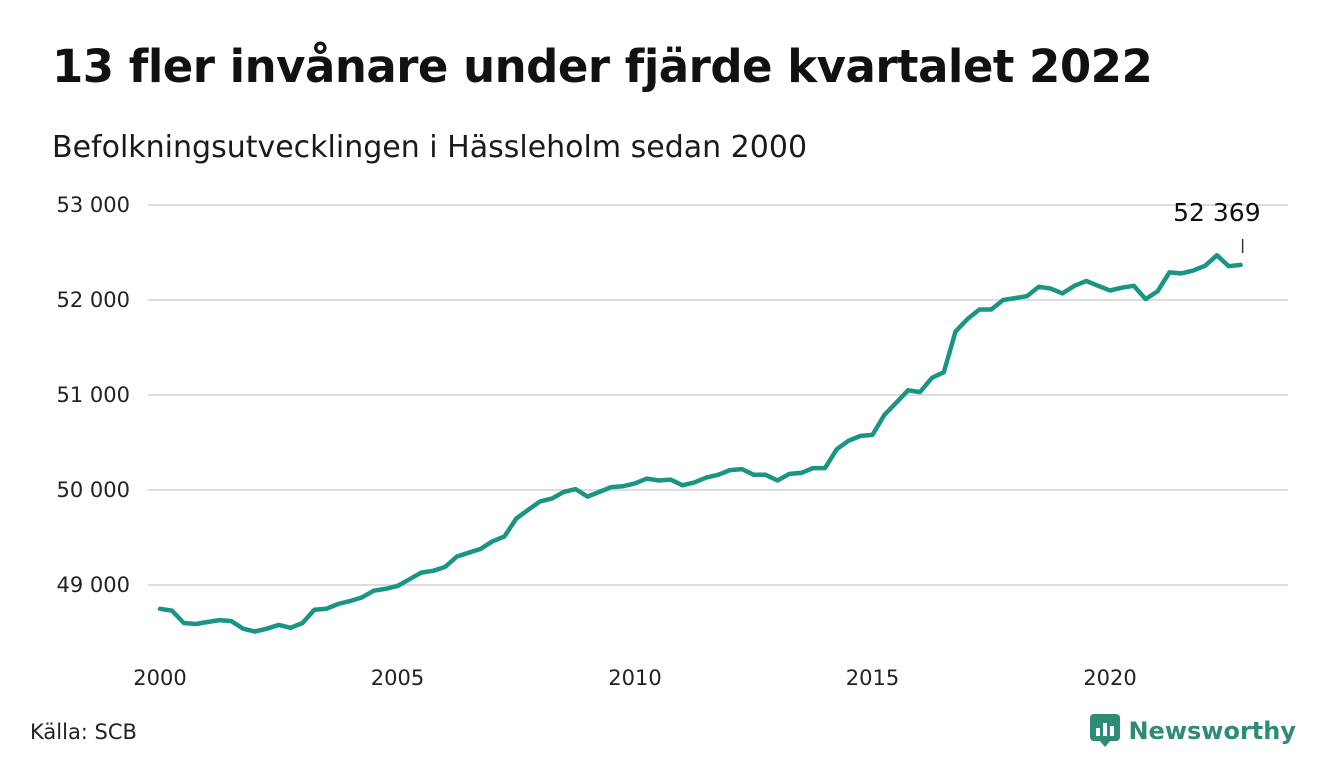 The image size is (1340, 780). What do you see at coordinates (93, 205) in the screenshot?
I see `y-tick-label: 53 000` at bounding box center [93, 205].